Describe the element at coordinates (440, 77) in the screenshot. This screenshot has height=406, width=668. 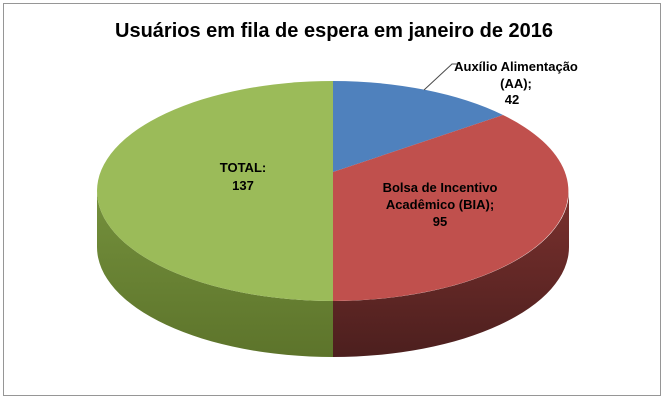
I see `aa-label-leader-line` at that location.